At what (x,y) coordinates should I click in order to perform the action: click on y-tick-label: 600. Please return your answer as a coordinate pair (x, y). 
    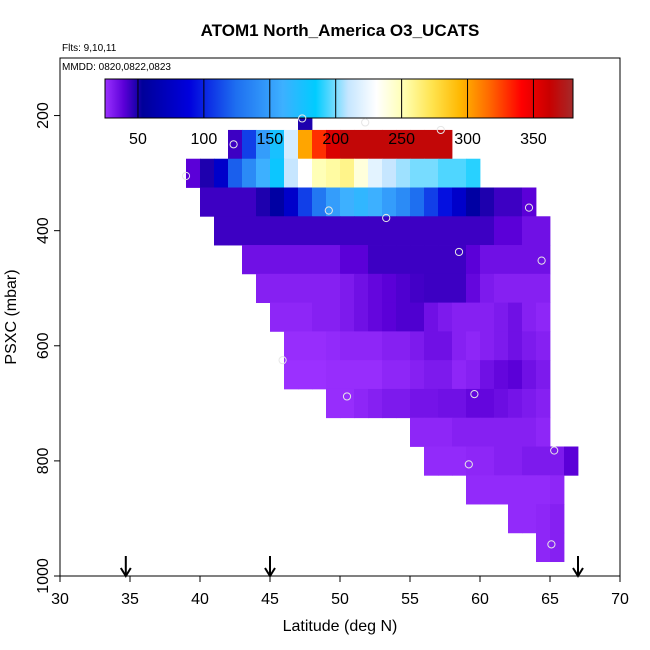
    Looking at the image, I should click on (43, 345).